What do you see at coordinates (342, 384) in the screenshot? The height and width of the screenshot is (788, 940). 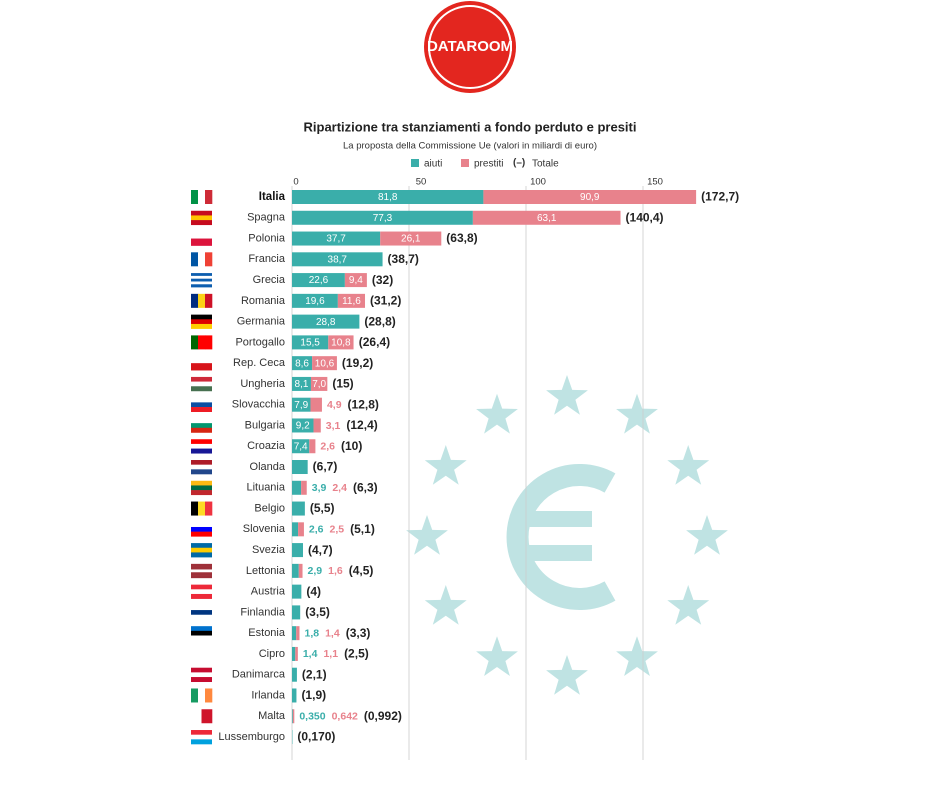 I see `total-label: (15)` at bounding box center [342, 384].